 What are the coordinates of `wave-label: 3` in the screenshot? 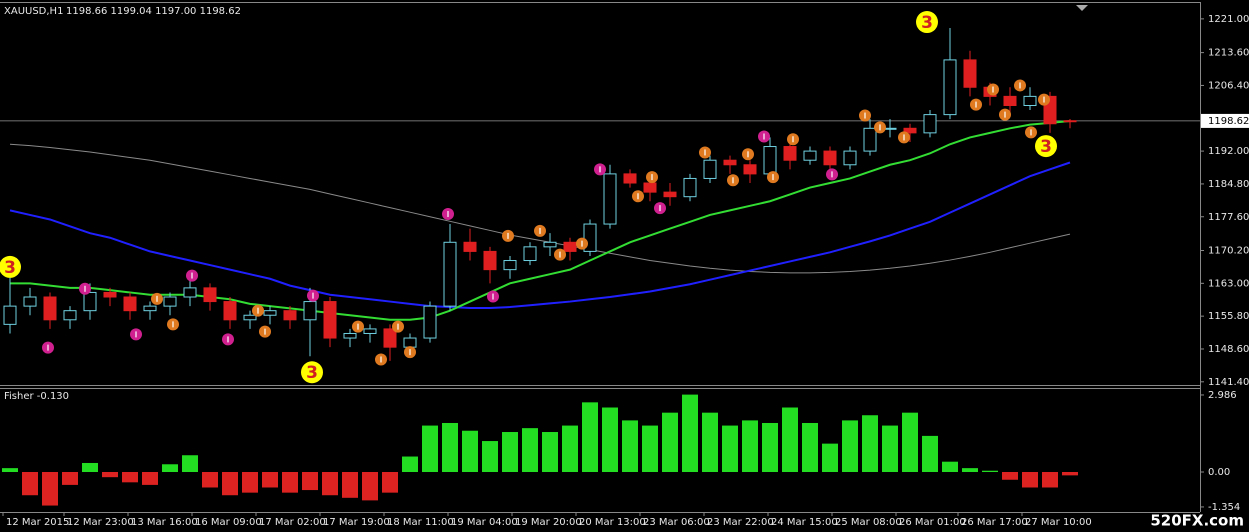 It's located at (927, 23).